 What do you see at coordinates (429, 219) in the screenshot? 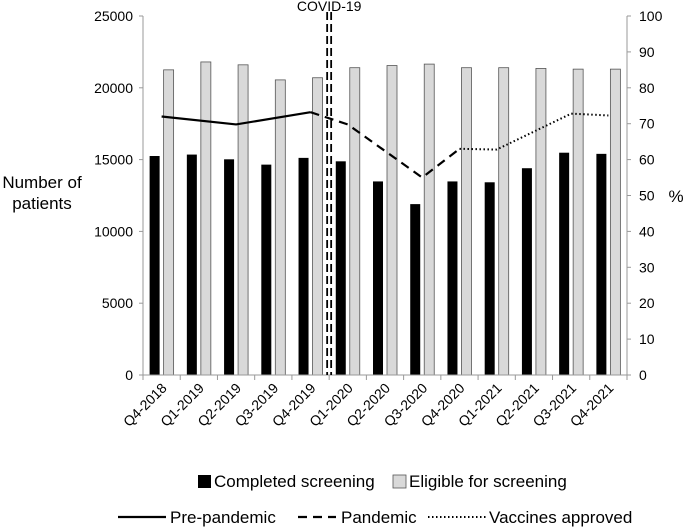
I see `bar-eligible-for-screening-q3-2020` at bounding box center [429, 219].